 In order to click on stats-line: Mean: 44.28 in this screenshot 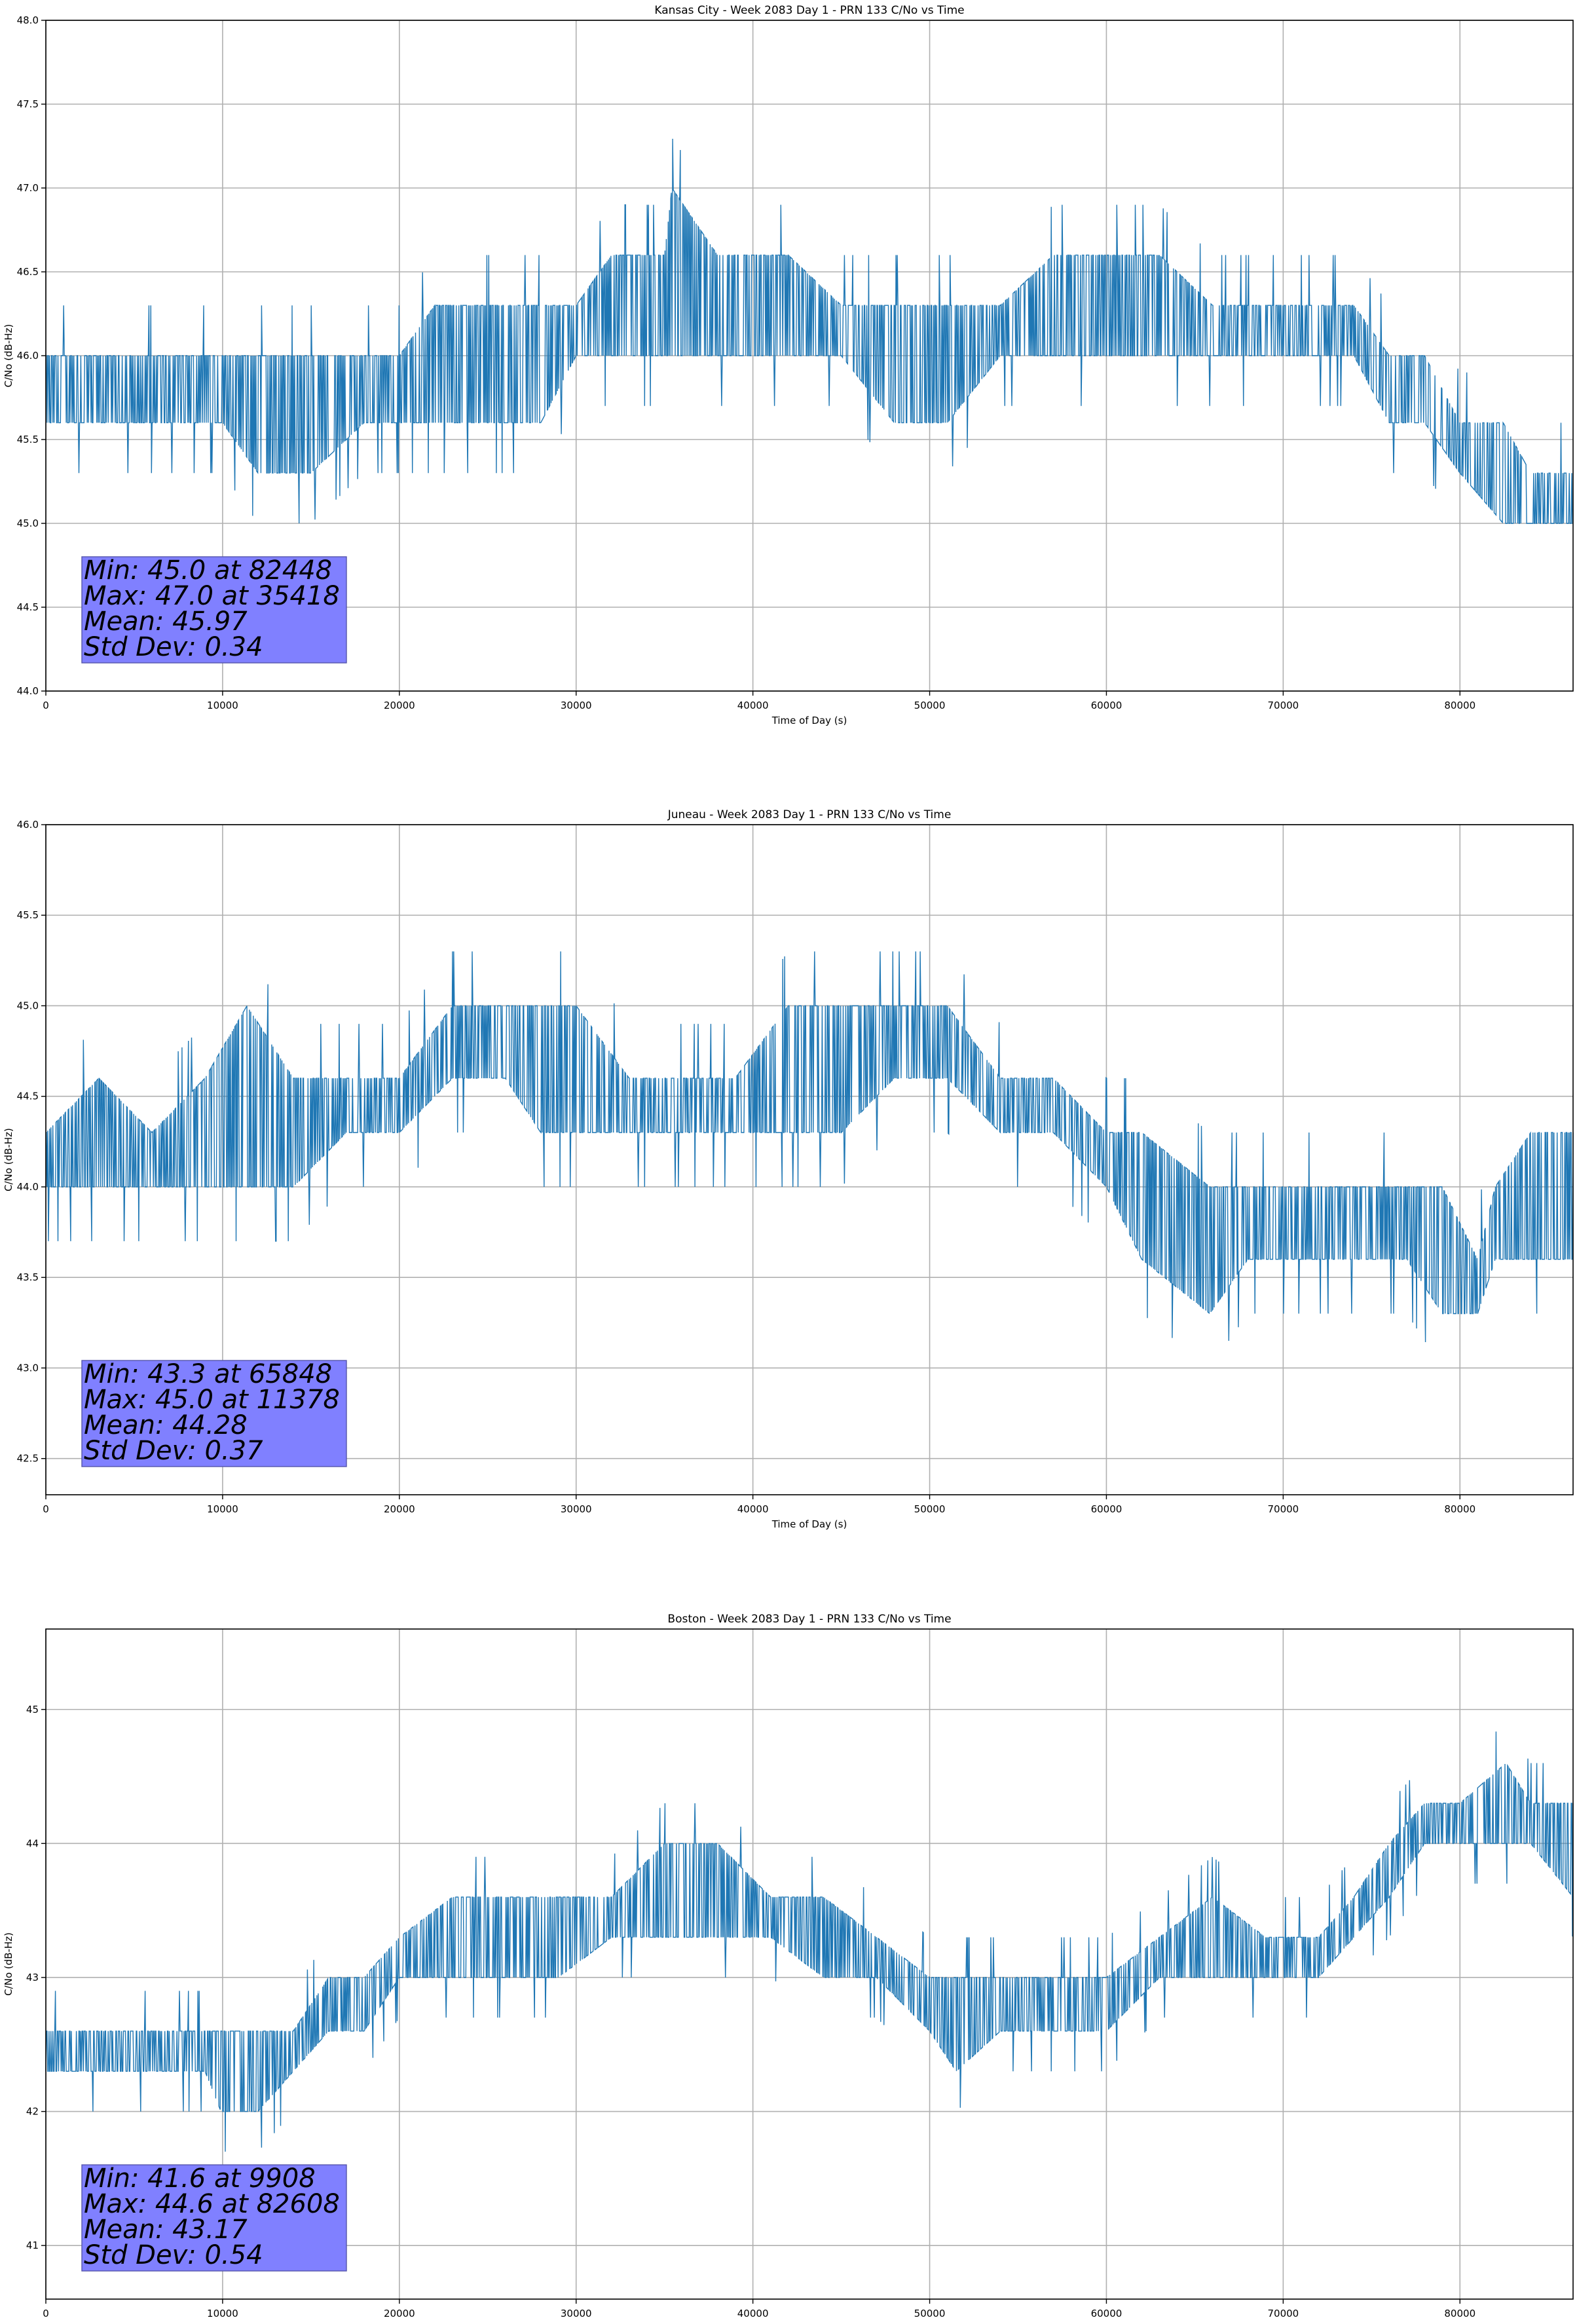, I will do `click(166, 1425)`.